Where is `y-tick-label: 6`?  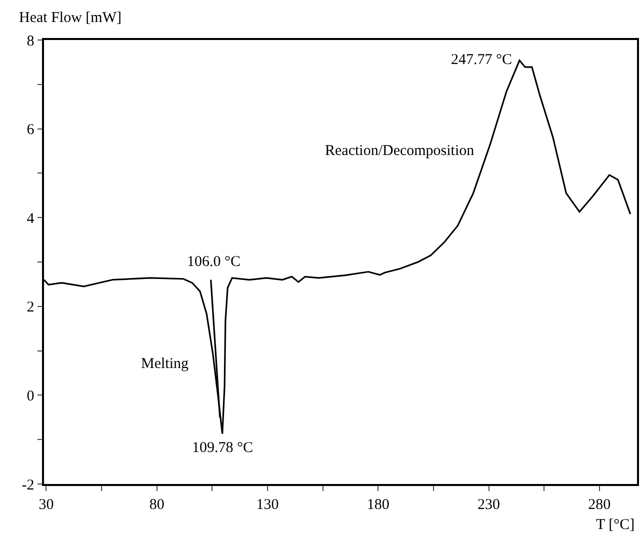 y-tick-label: 6 is located at coordinates (30, 130).